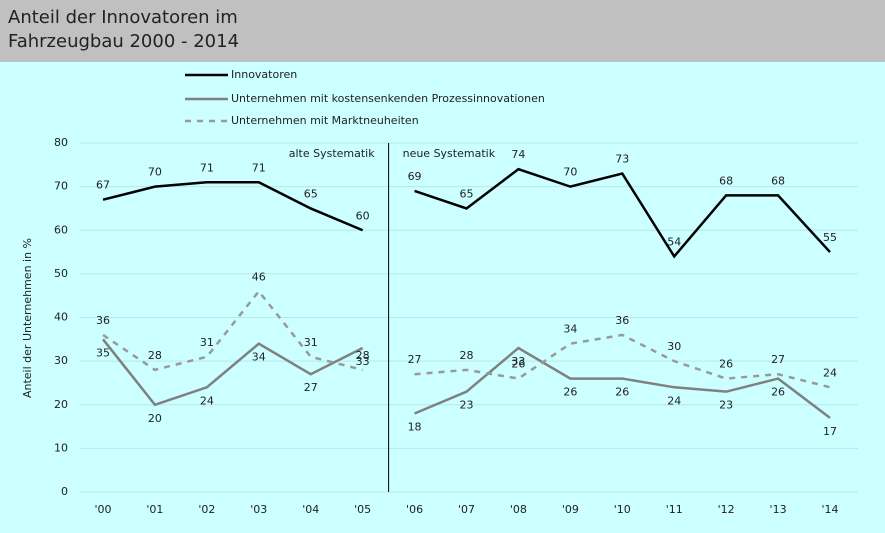  Describe the element at coordinates (61, 447) in the screenshot. I see `y-tick-label: 10` at that location.